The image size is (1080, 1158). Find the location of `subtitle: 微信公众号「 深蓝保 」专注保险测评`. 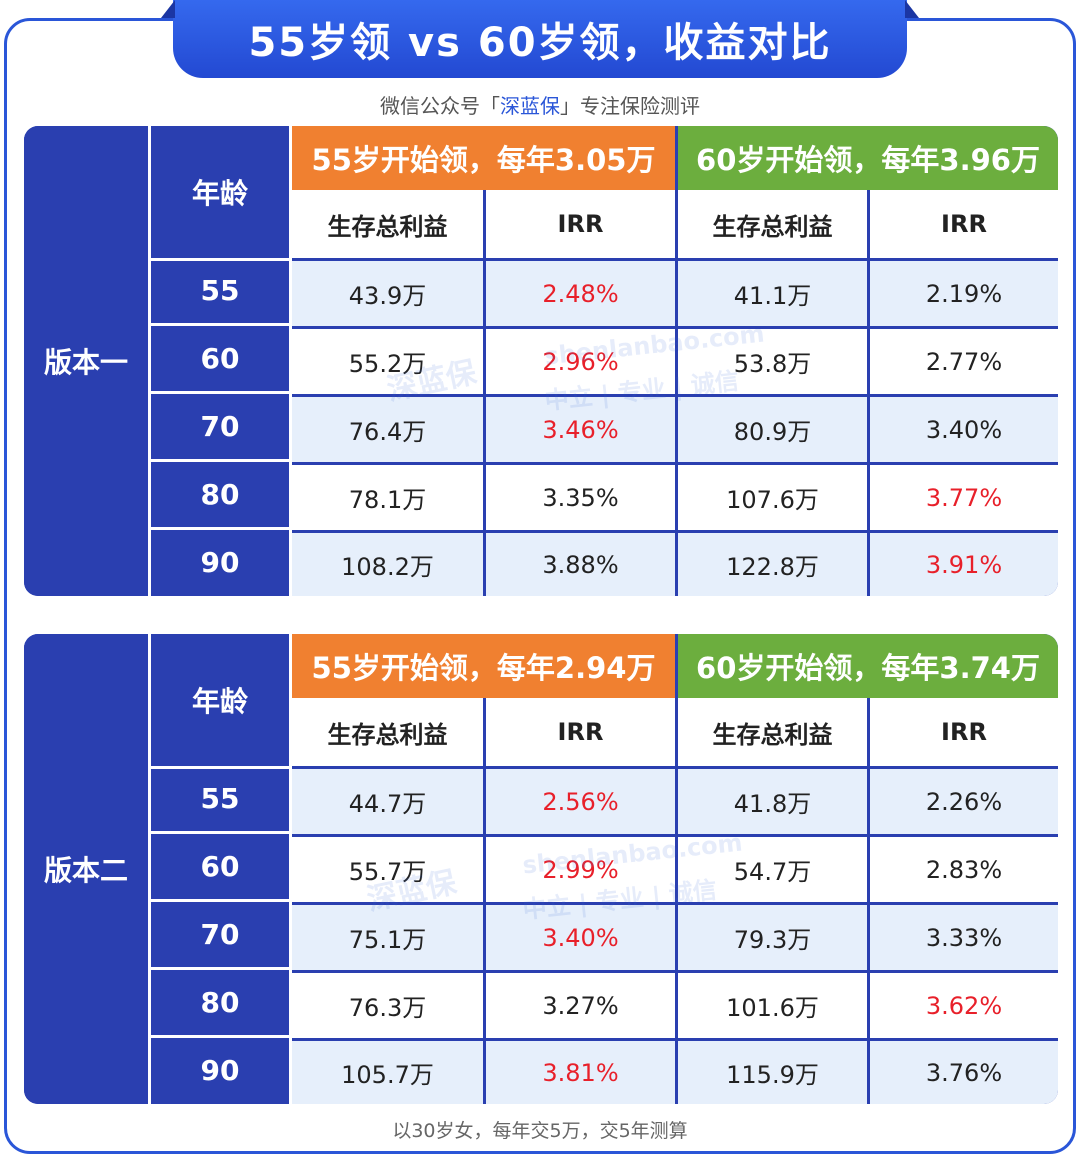

subtitle: 微信公众号「 深蓝保 」专注保险测评 is located at coordinates (540, 104).